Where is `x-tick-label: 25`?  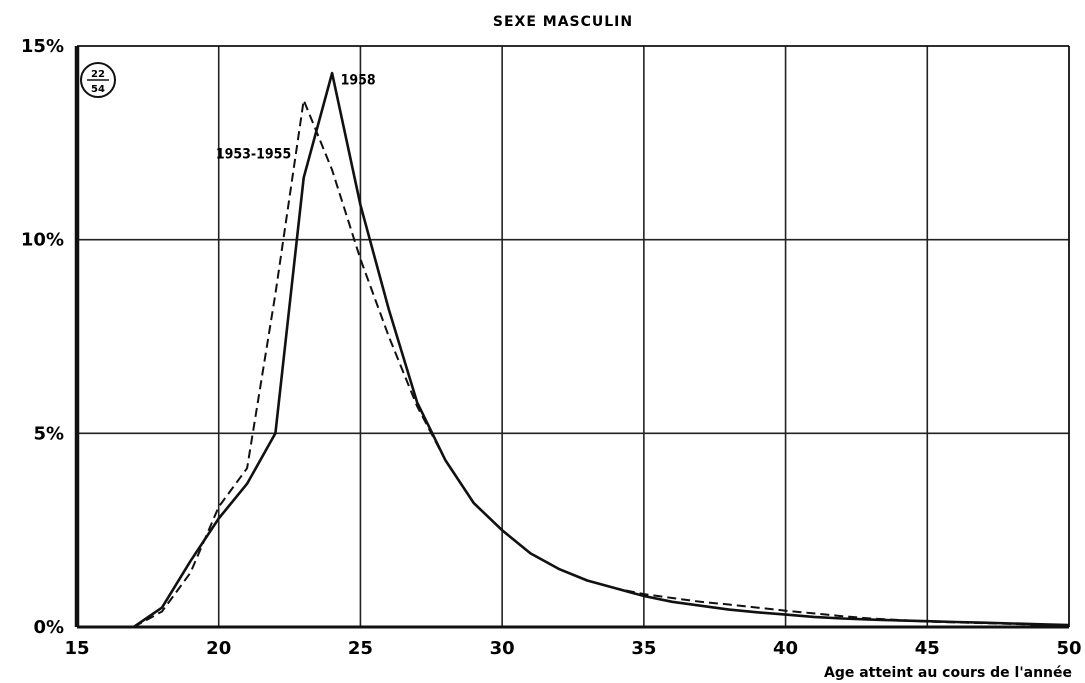 x-tick-label: 25 is located at coordinates (360, 648).